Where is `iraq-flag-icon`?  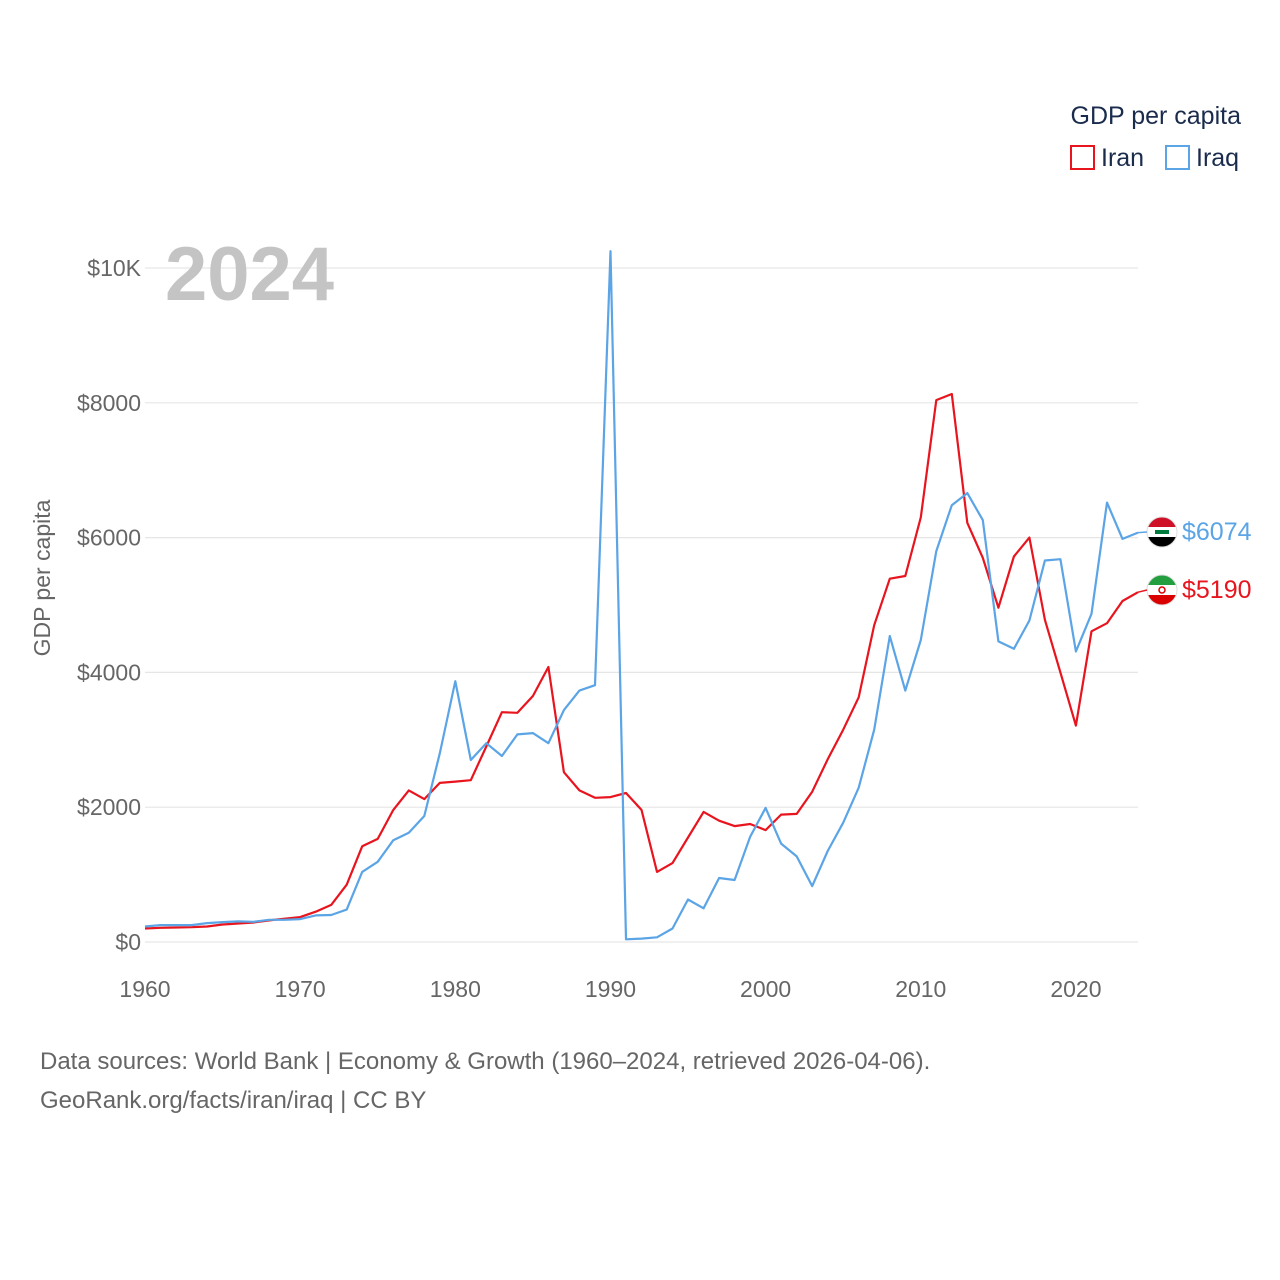 iraq-flag-icon is located at coordinates (1162, 532).